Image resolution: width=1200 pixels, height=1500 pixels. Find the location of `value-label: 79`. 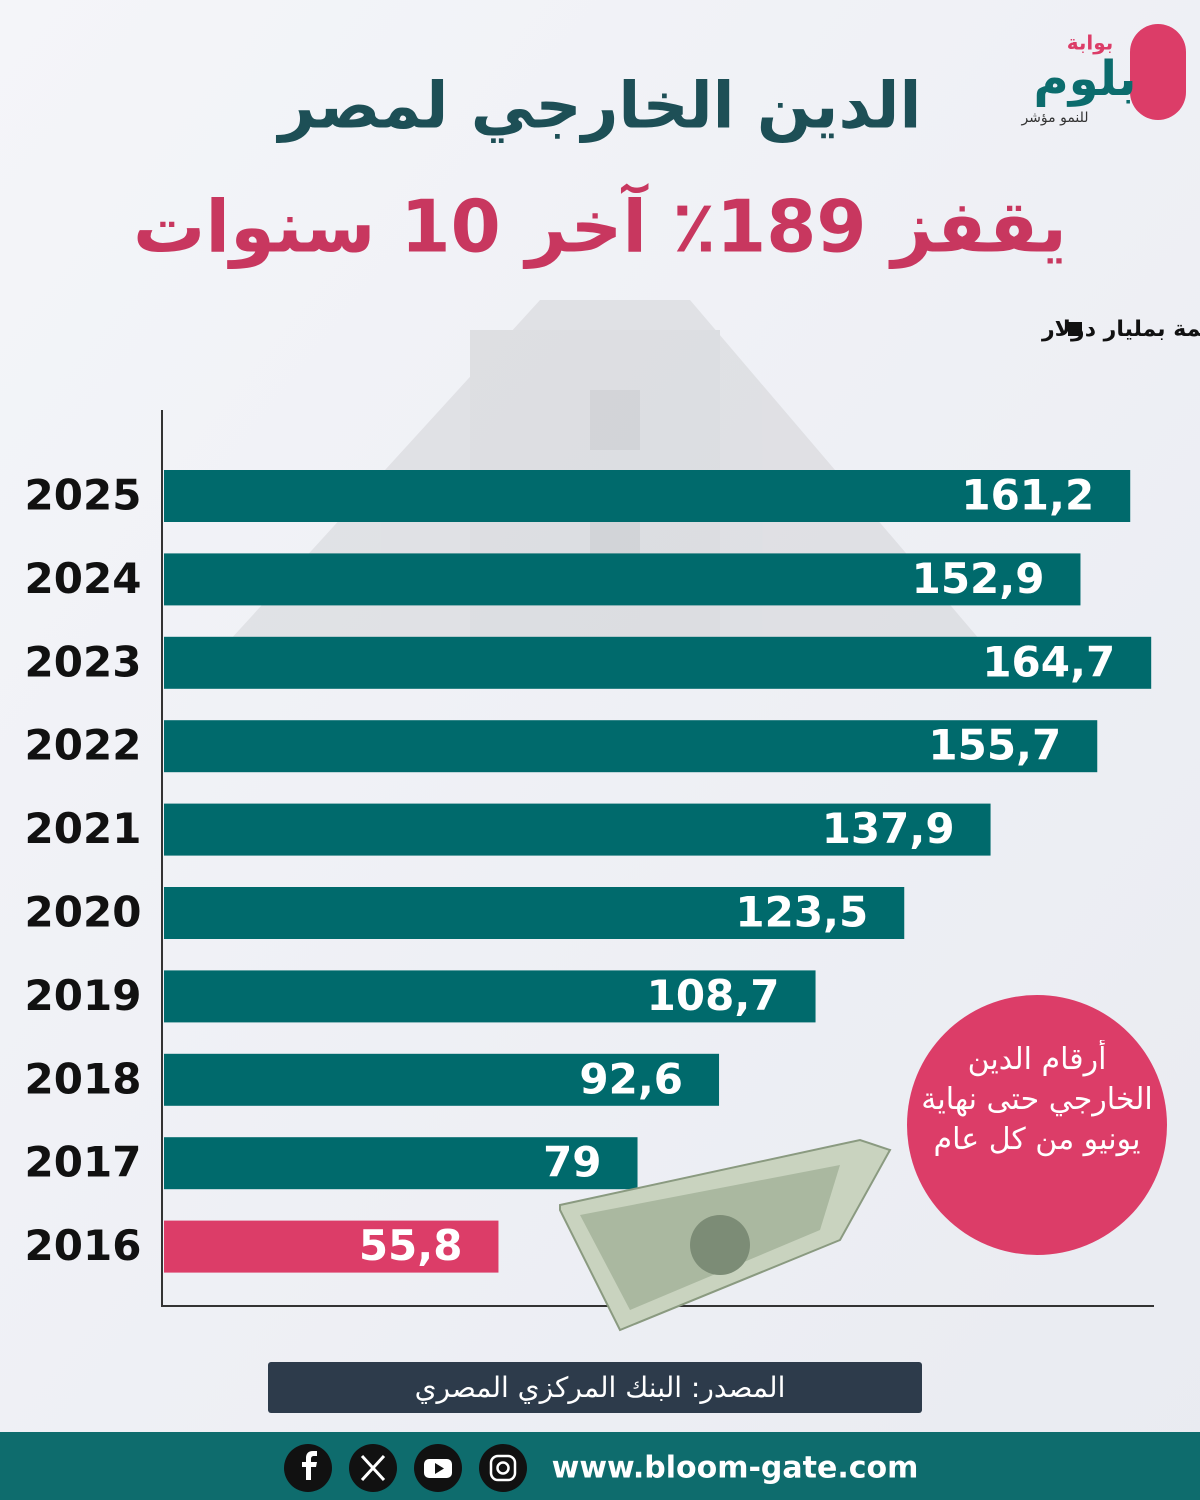

value-label: 79 is located at coordinates (572, 1162).